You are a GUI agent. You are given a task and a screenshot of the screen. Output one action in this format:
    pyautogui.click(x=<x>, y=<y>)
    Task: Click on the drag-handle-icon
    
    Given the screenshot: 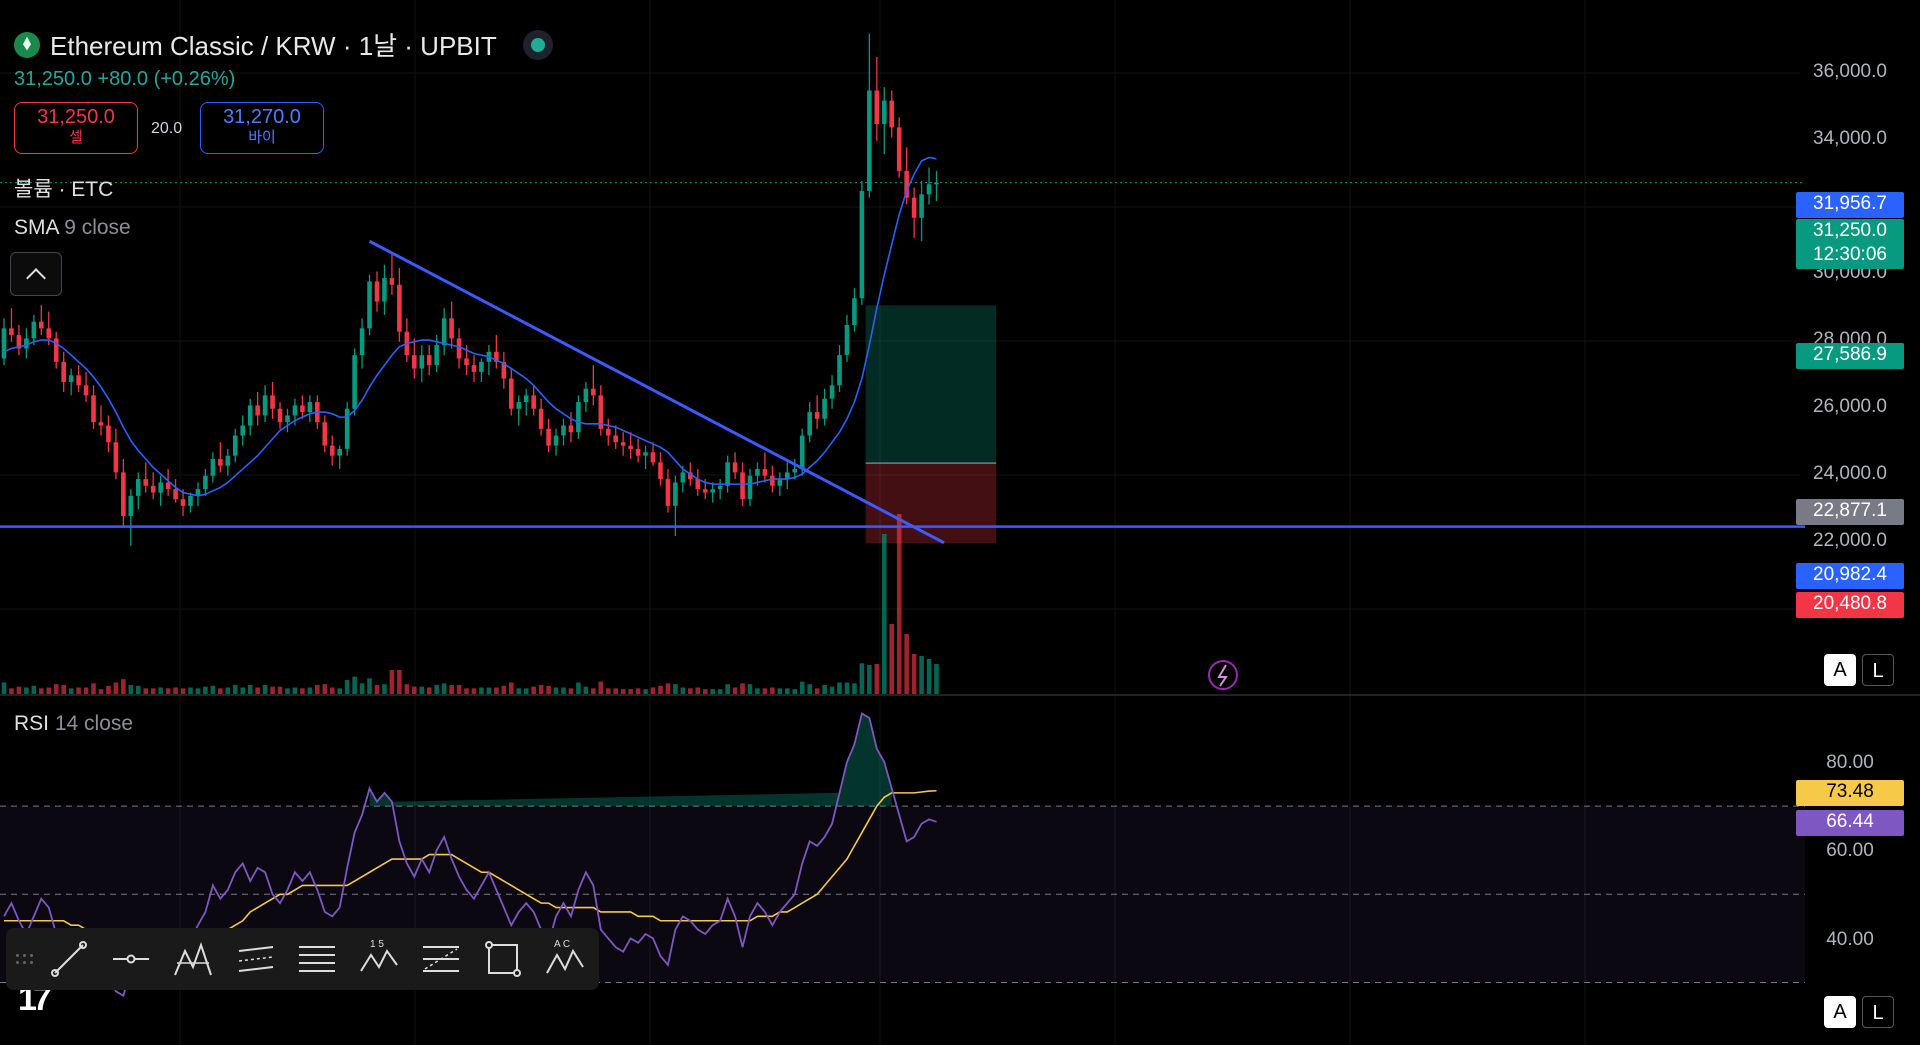 What is the action you would take?
    pyautogui.click(x=22, y=959)
    